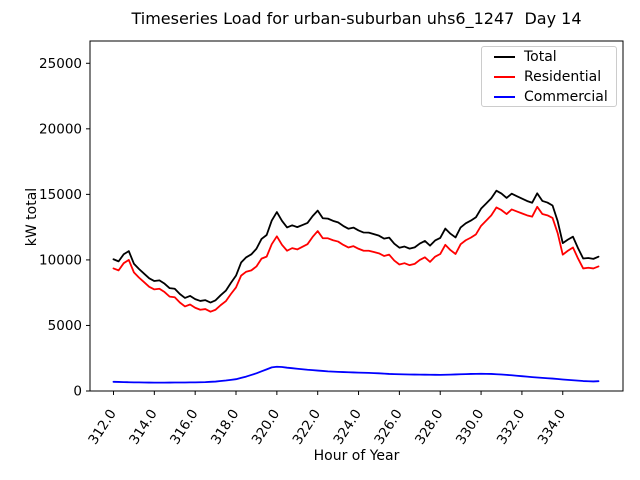  What do you see at coordinates (470, 426) in the screenshot?
I see `x-tick-label: 330.0` at bounding box center [470, 426].